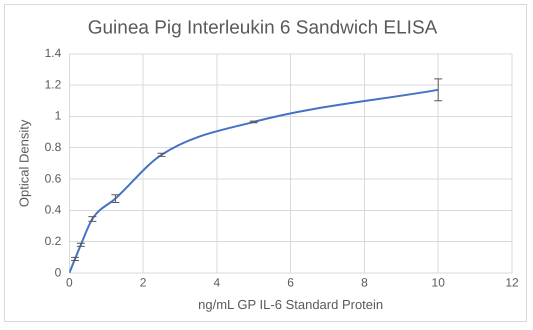 Image resolution: width=533 pixels, height=330 pixels. What do you see at coordinates (53, 53) in the screenshot?
I see `y-tick-label: 1.4` at bounding box center [53, 53].